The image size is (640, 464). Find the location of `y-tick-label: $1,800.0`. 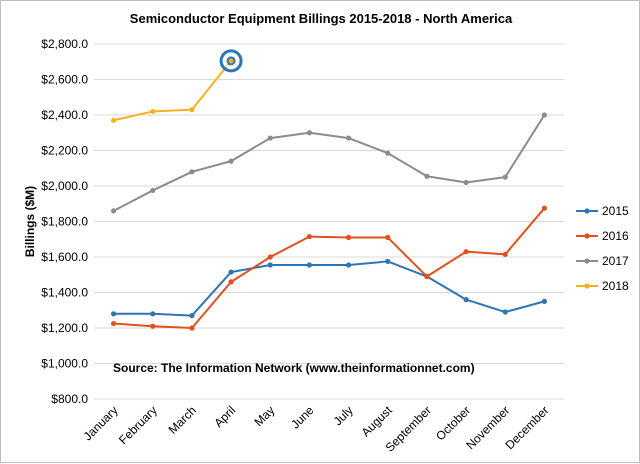

y-tick-label: $1,800.0 is located at coordinates (64, 222).